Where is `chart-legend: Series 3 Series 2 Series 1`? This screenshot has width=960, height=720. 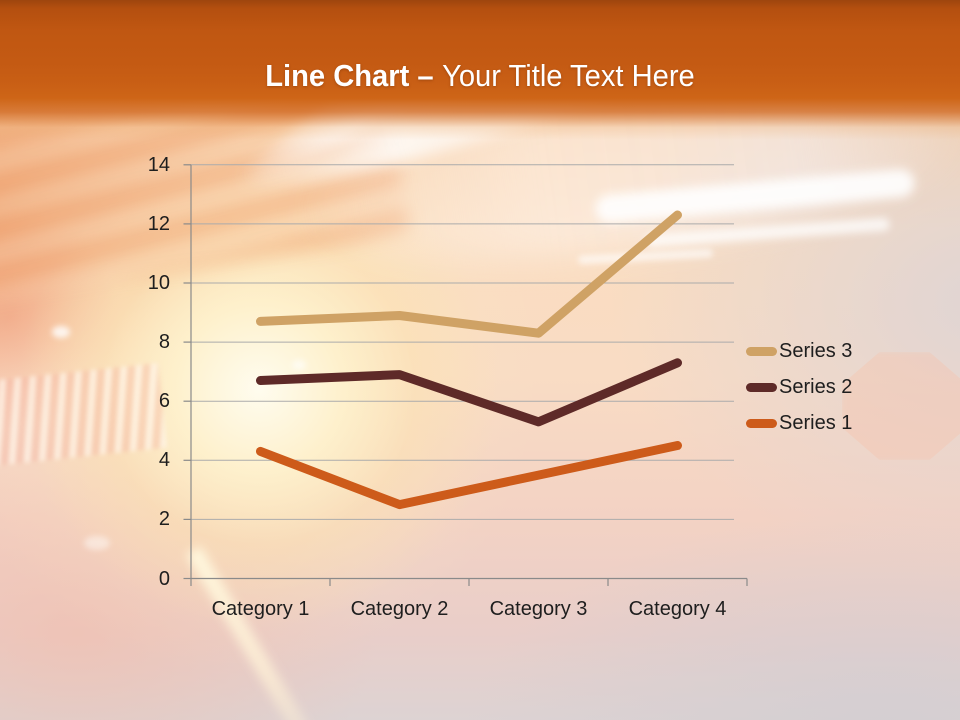 chart-legend: Series 3 Series 2 Series 1 is located at coordinates (799, 393).